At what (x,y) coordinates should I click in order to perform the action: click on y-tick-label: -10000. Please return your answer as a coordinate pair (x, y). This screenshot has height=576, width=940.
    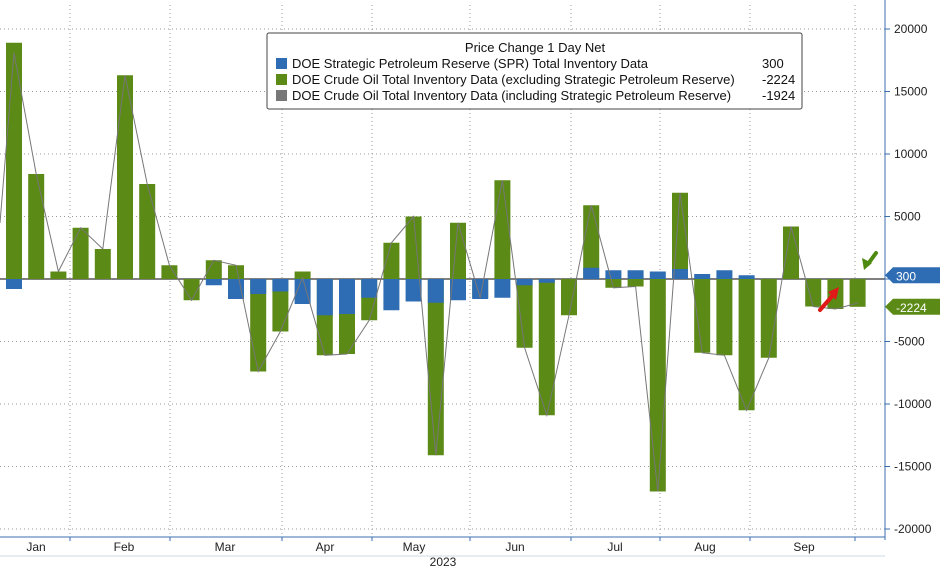
    Looking at the image, I should click on (913, 404).